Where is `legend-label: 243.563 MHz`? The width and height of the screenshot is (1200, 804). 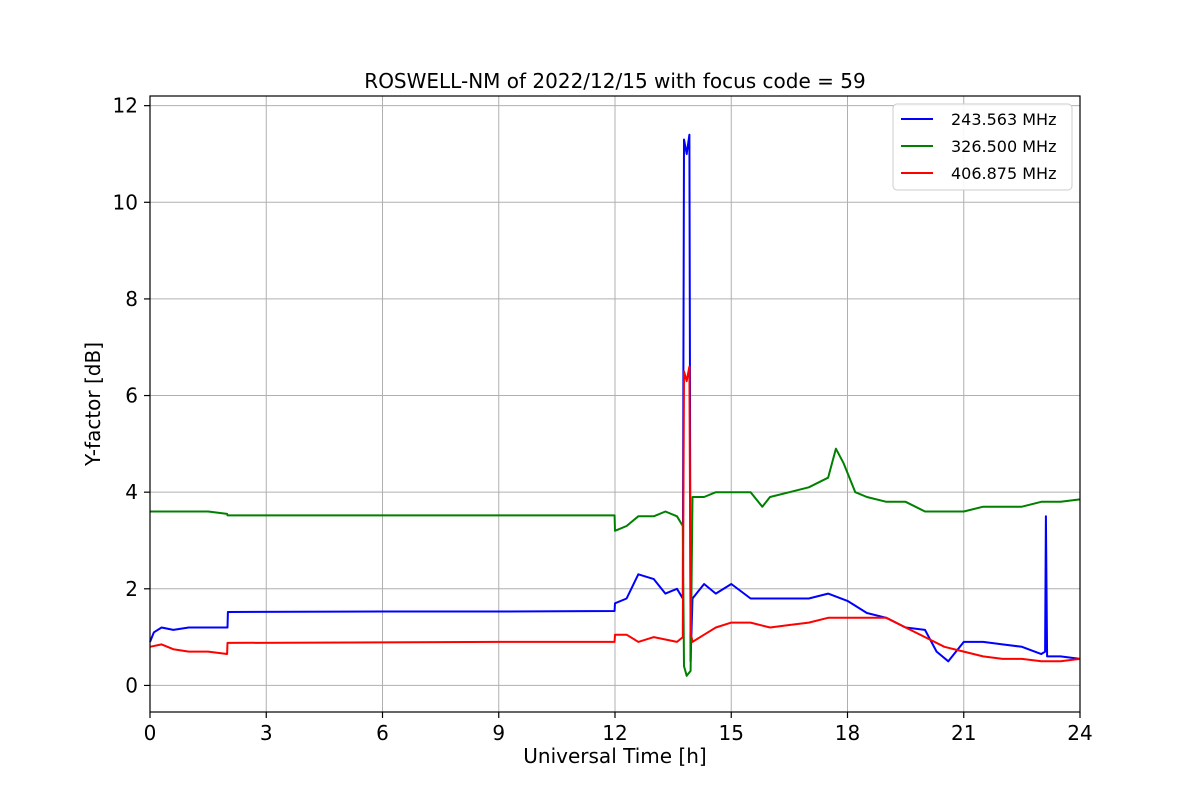 legend-label: 243.563 MHz is located at coordinates (1003, 119).